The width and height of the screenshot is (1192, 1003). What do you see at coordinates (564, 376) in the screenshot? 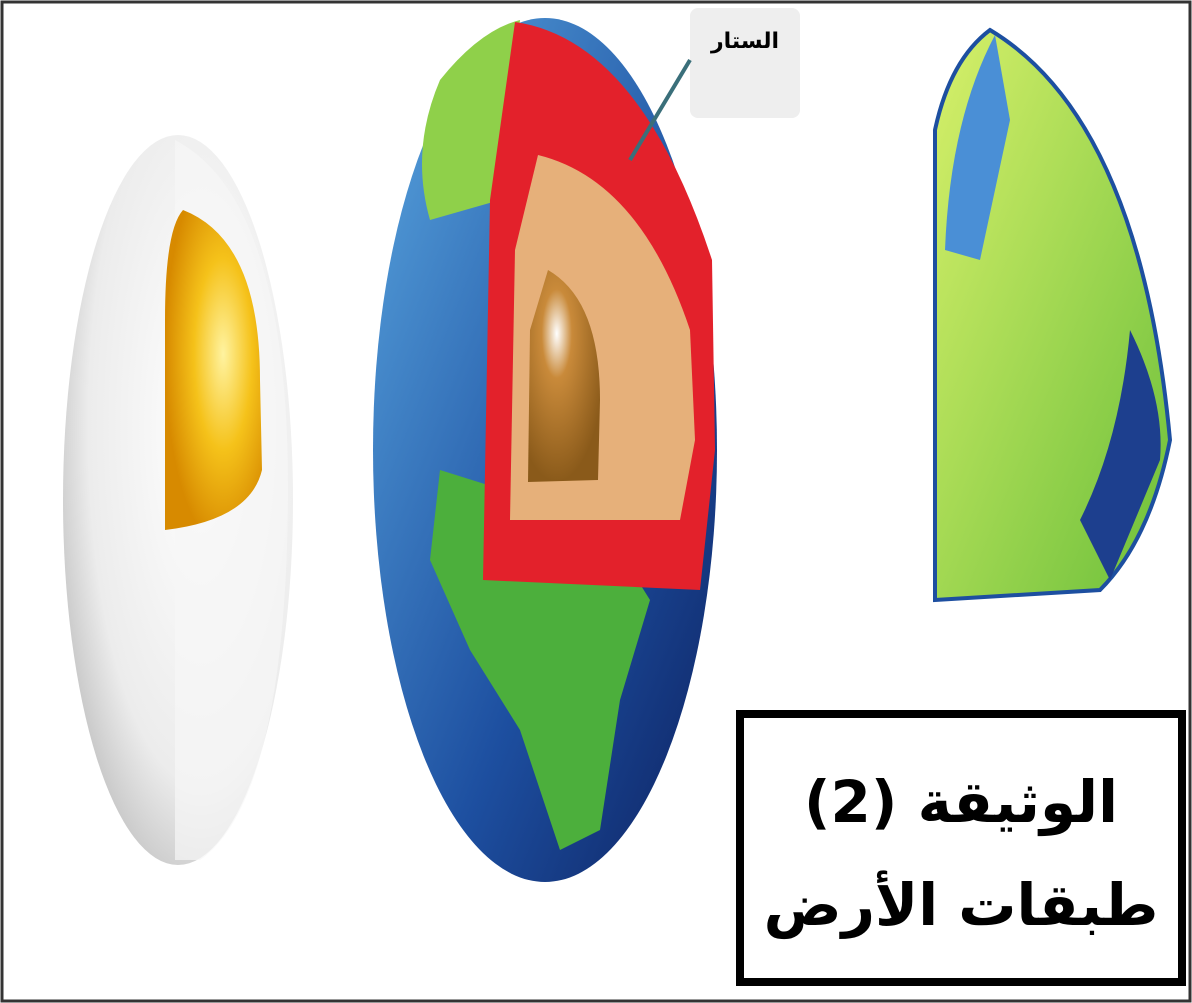
I see `inner-core` at bounding box center [564, 376].